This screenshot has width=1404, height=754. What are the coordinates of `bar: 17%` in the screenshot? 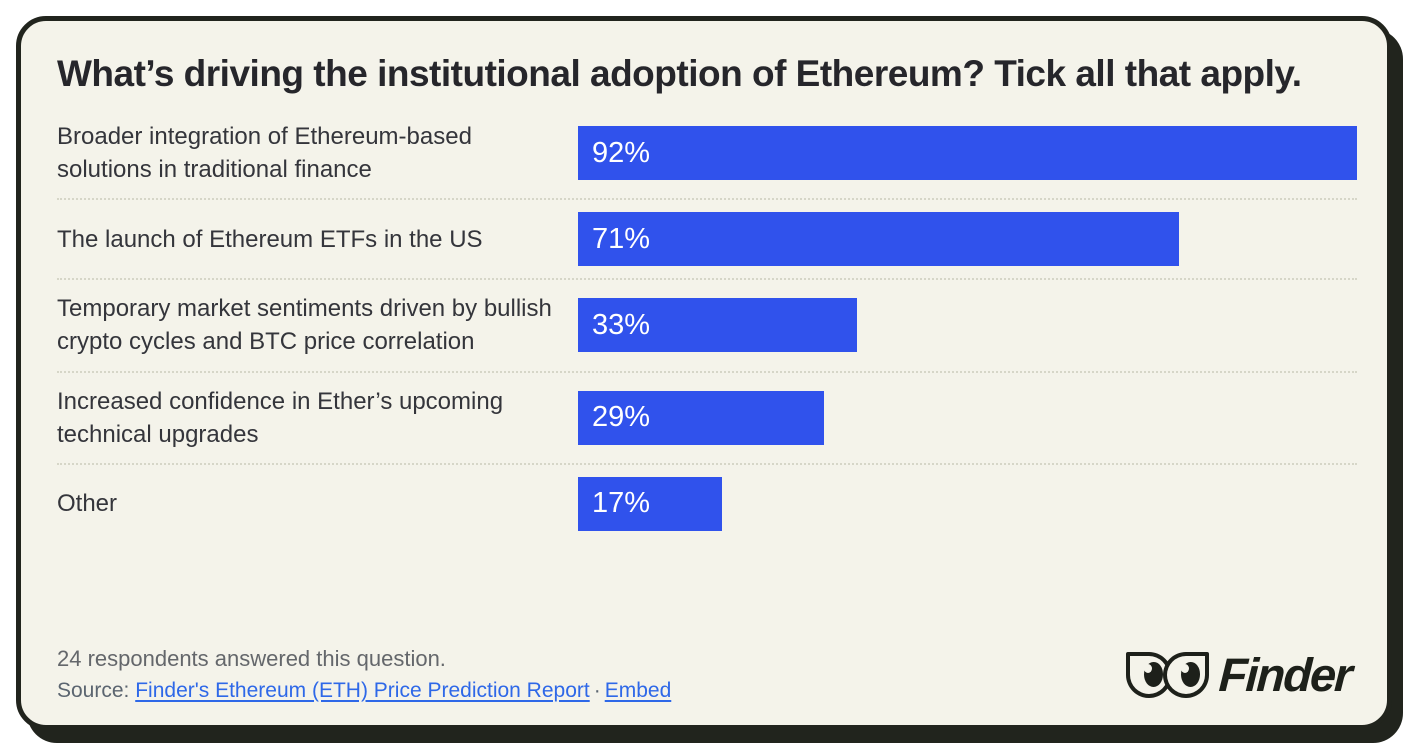 It's located at (650, 503).